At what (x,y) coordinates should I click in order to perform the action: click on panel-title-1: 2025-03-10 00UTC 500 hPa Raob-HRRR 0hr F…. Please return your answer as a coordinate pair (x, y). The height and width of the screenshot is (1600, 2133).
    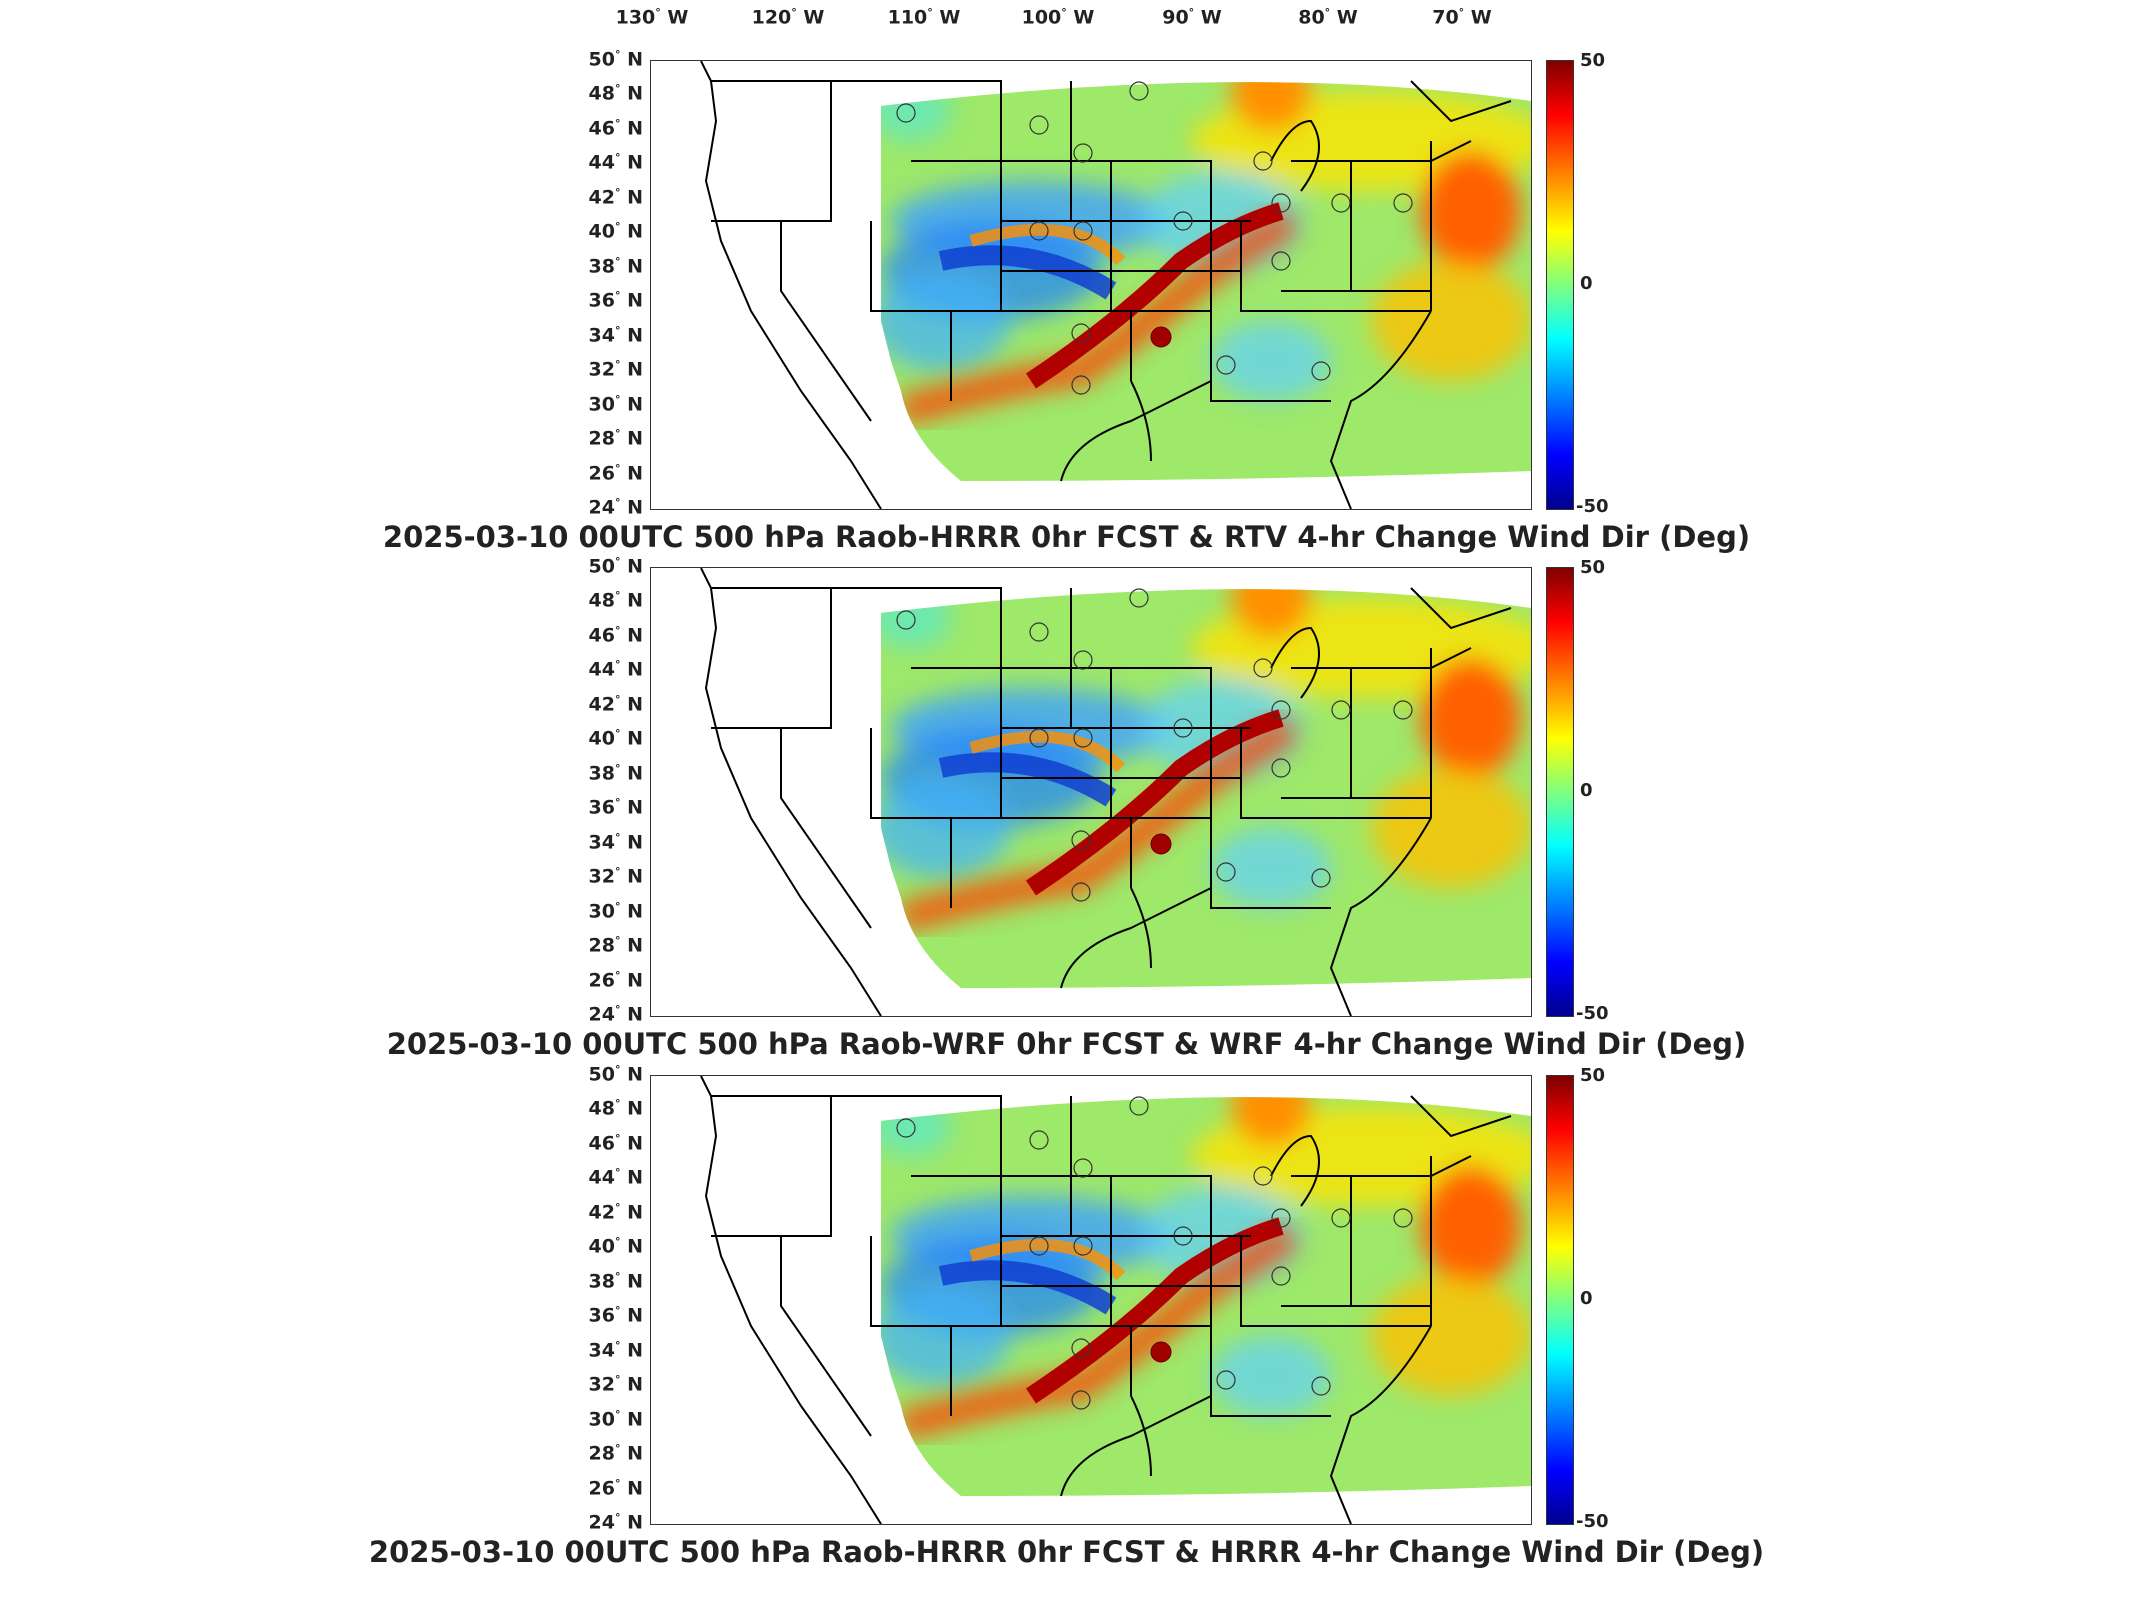
    Looking at the image, I should click on (1066, 537).